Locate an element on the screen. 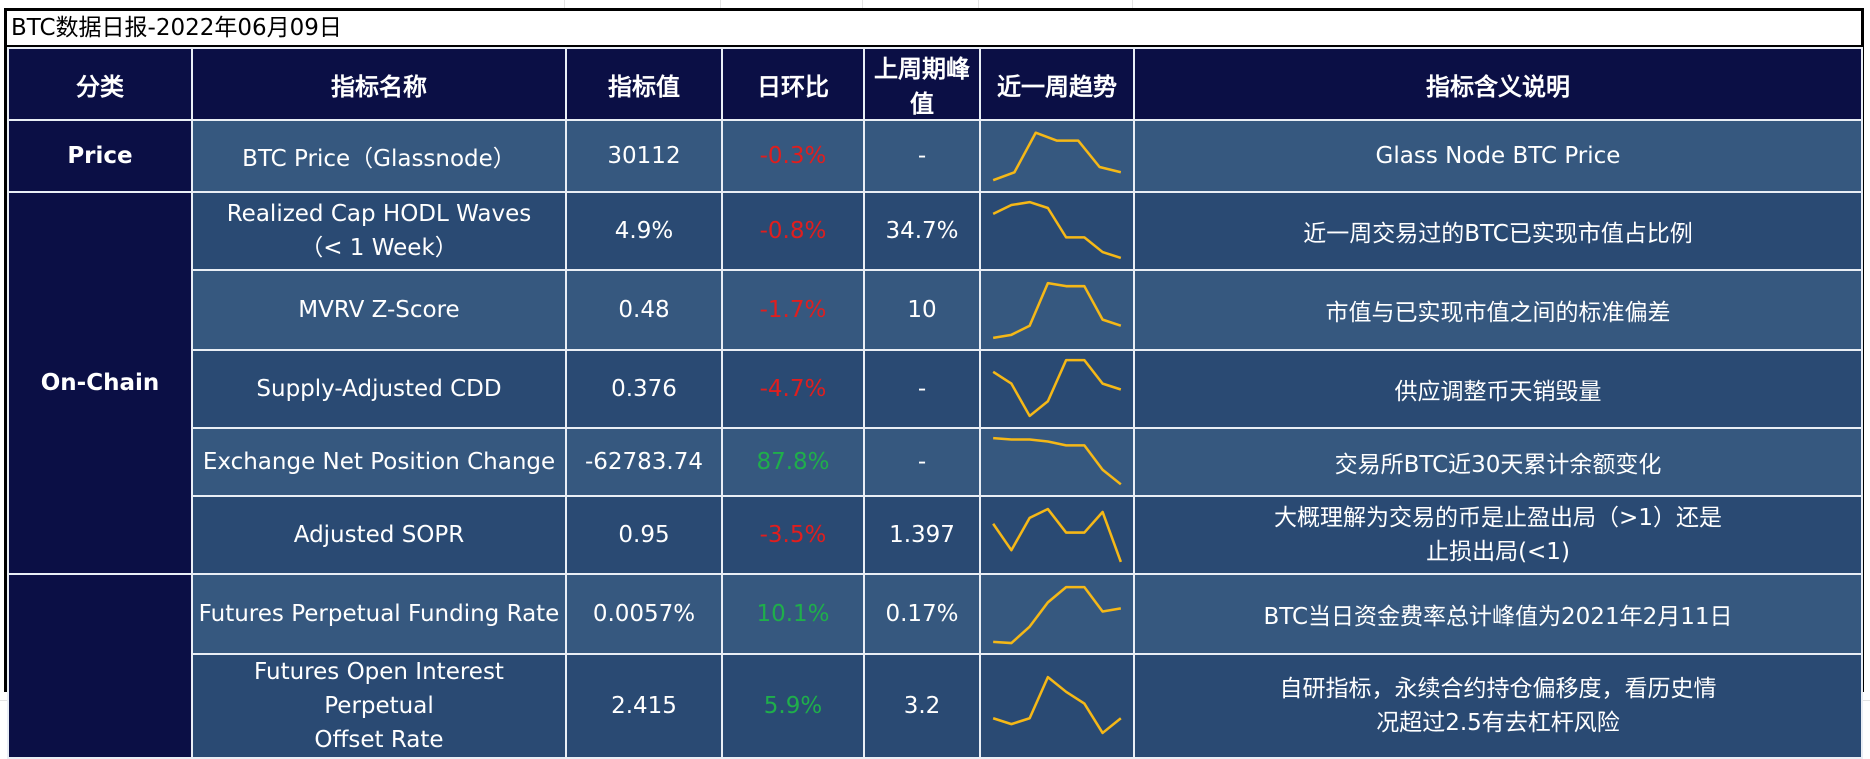 The width and height of the screenshot is (1870, 759). metric-name-line: Offset Rate is located at coordinates (379, 740).